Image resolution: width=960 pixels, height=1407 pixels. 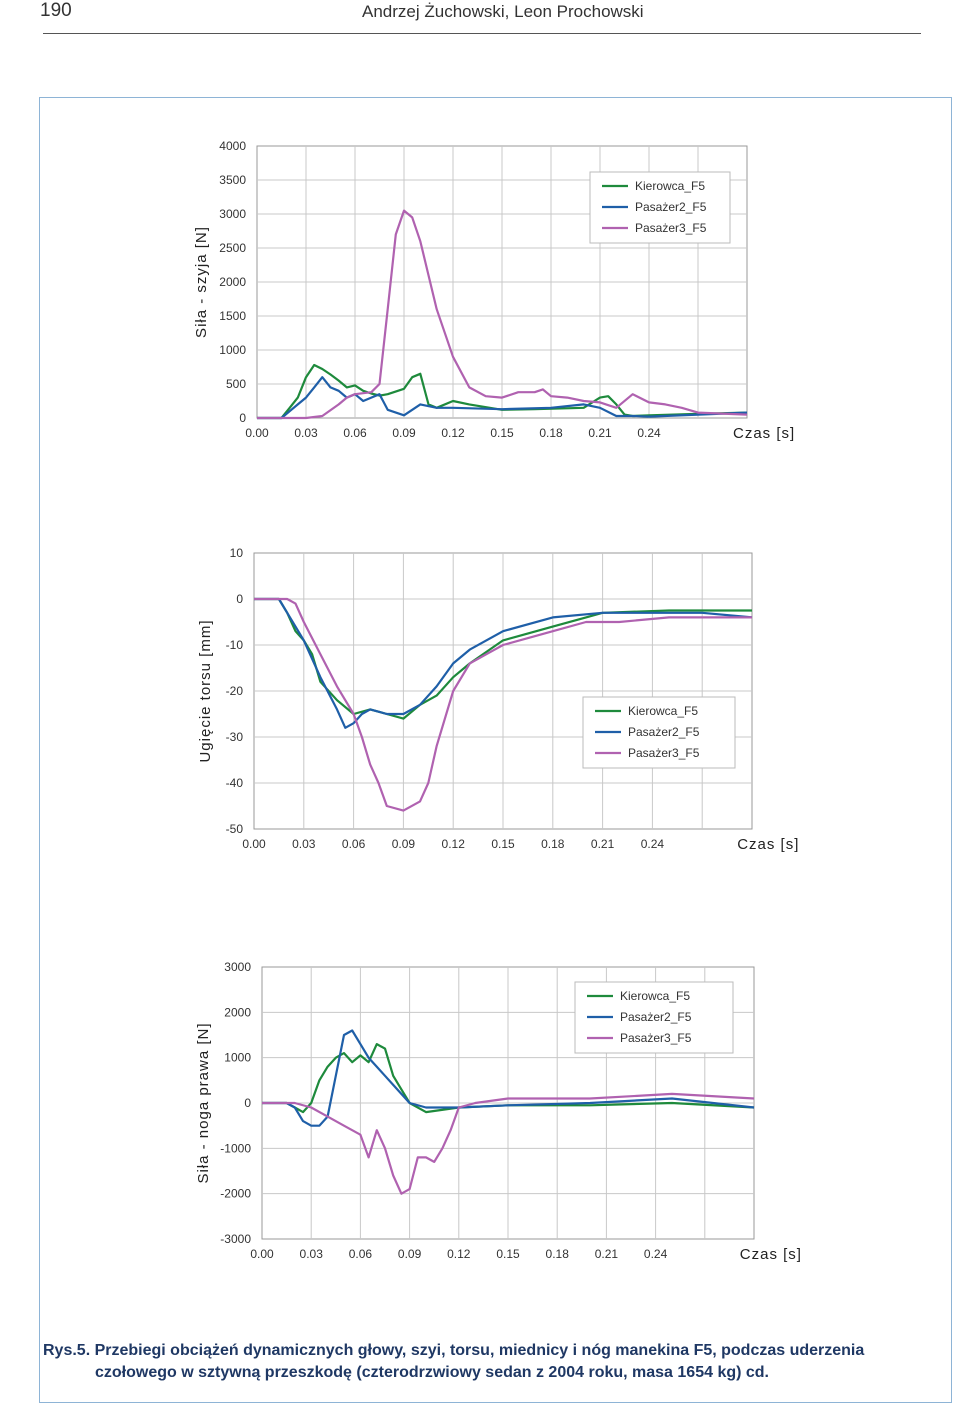 What do you see at coordinates (232, 248) in the screenshot?
I see `y-tick-label: 2500` at bounding box center [232, 248].